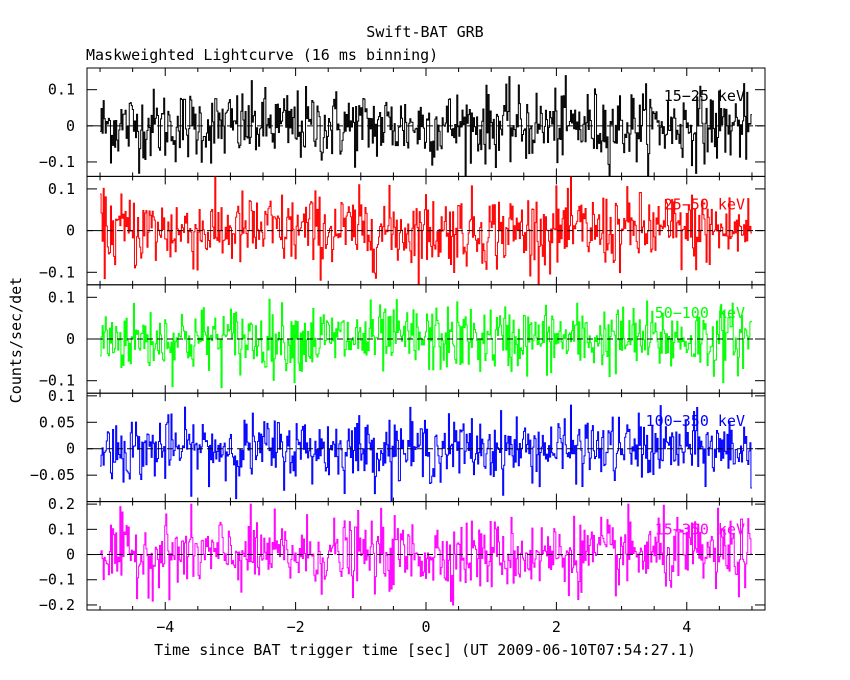  I want to click on panel-1: 0.1 0 −0.1 15−25 keV, so click(402, 122).